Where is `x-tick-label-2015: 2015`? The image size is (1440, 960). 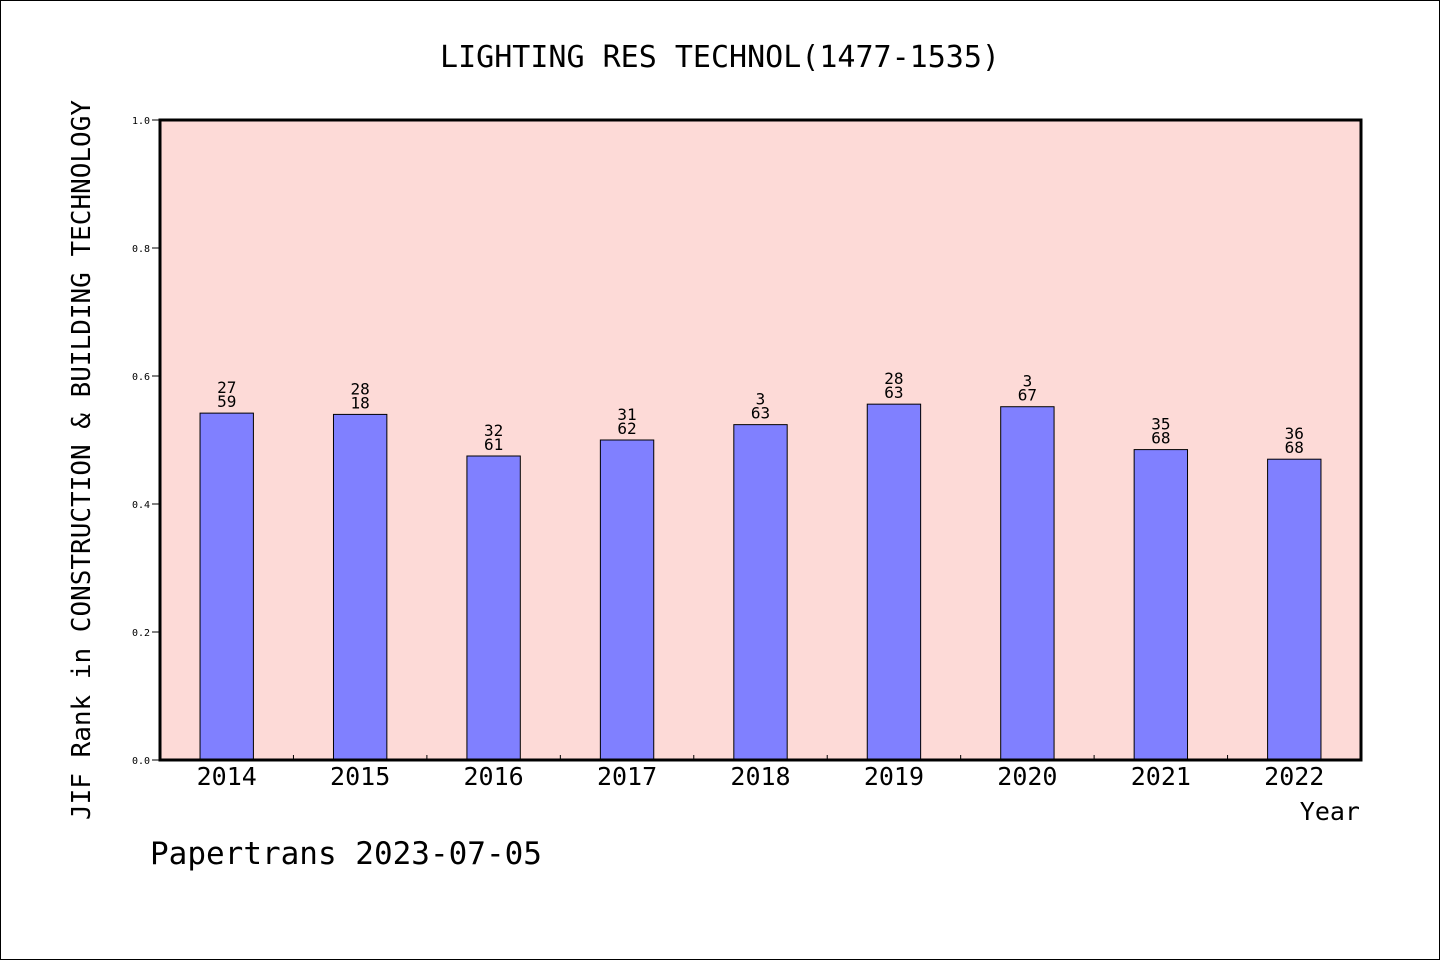 x-tick-label-2015: 2015 is located at coordinates (360, 776).